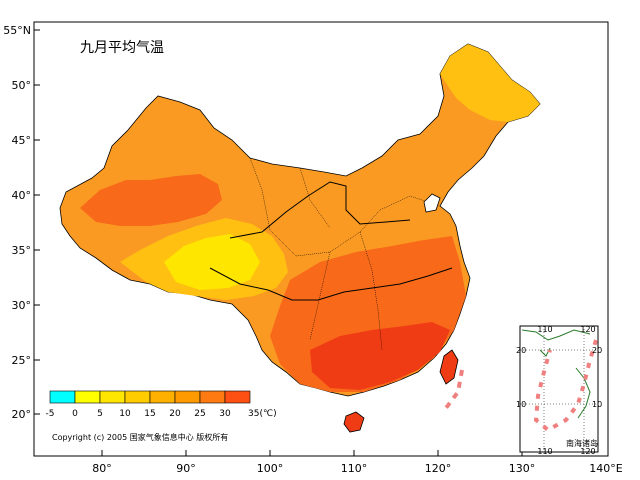 Image resolution: width=640 pixels, height=480 pixels. I want to click on legend-label: 5, so click(100, 414).